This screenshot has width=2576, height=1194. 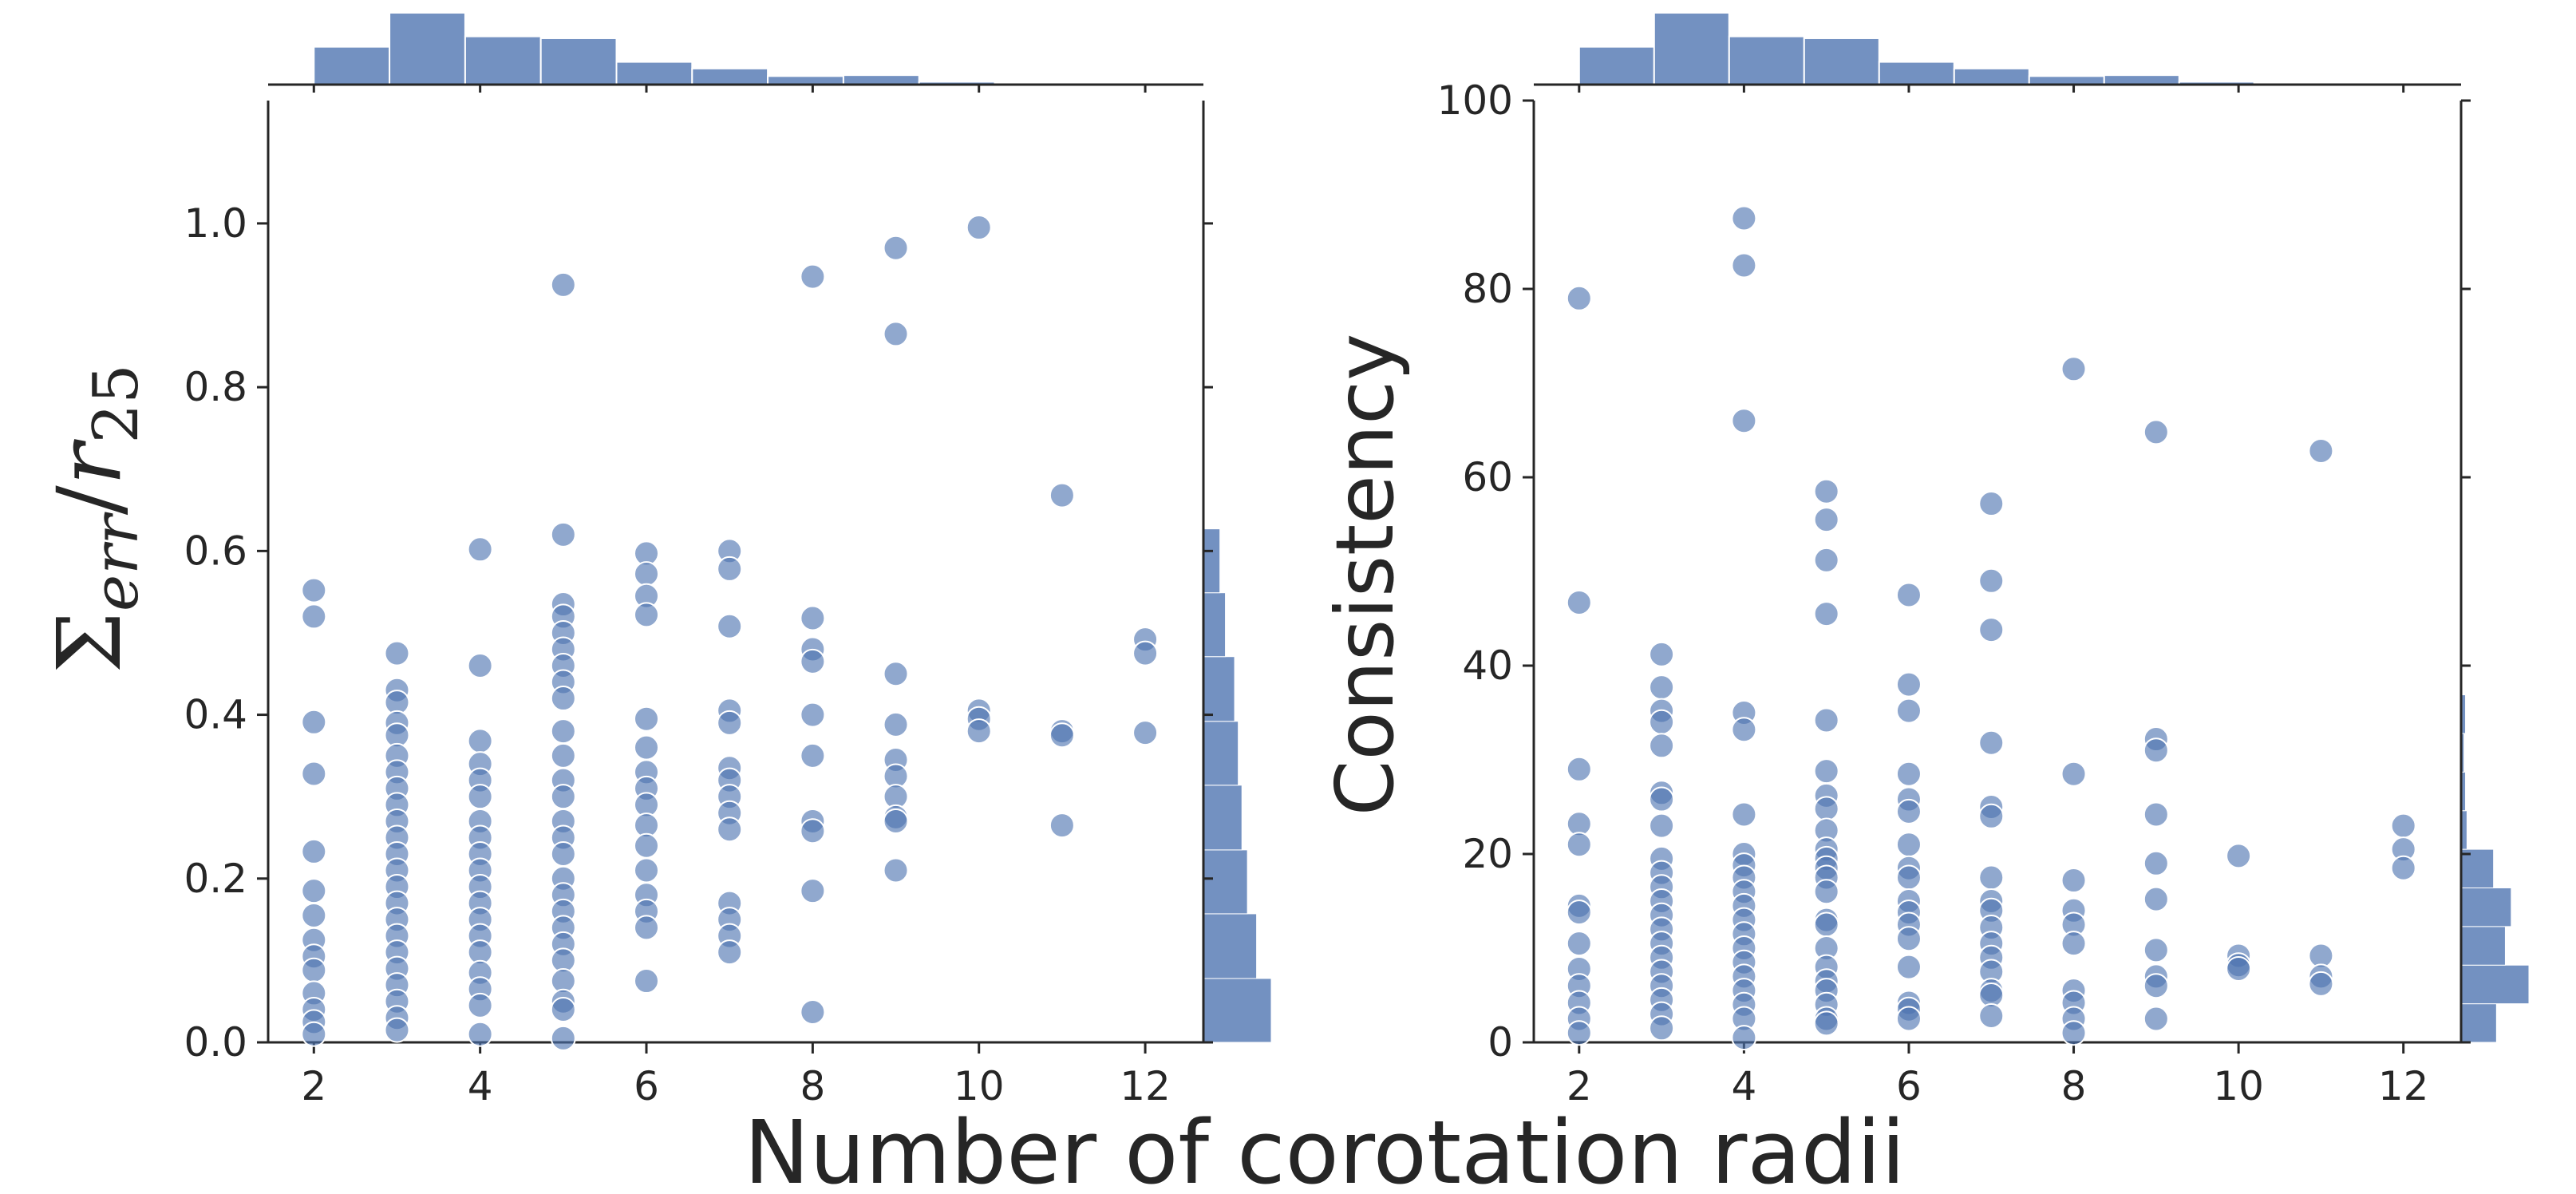 What do you see at coordinates (1325, 1147) in the screenshot?
I see `x-axis-label: Number of corotation radii` at bounding box center [1325, 1147].